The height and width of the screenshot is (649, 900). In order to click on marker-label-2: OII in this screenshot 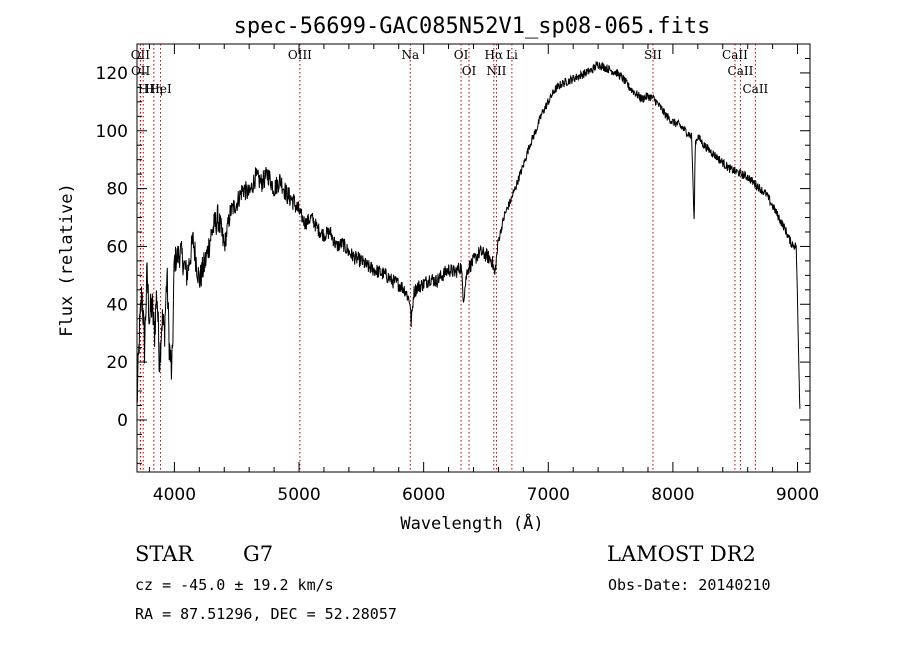, I will do `click(141, 71)`.